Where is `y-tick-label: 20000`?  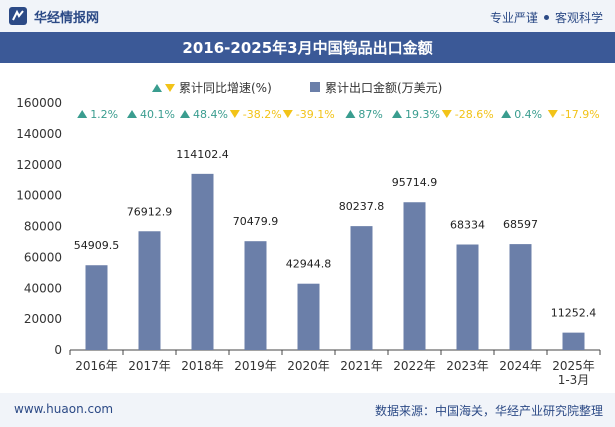
y-tick-label: 20000 is located at coordinates (43, 319).